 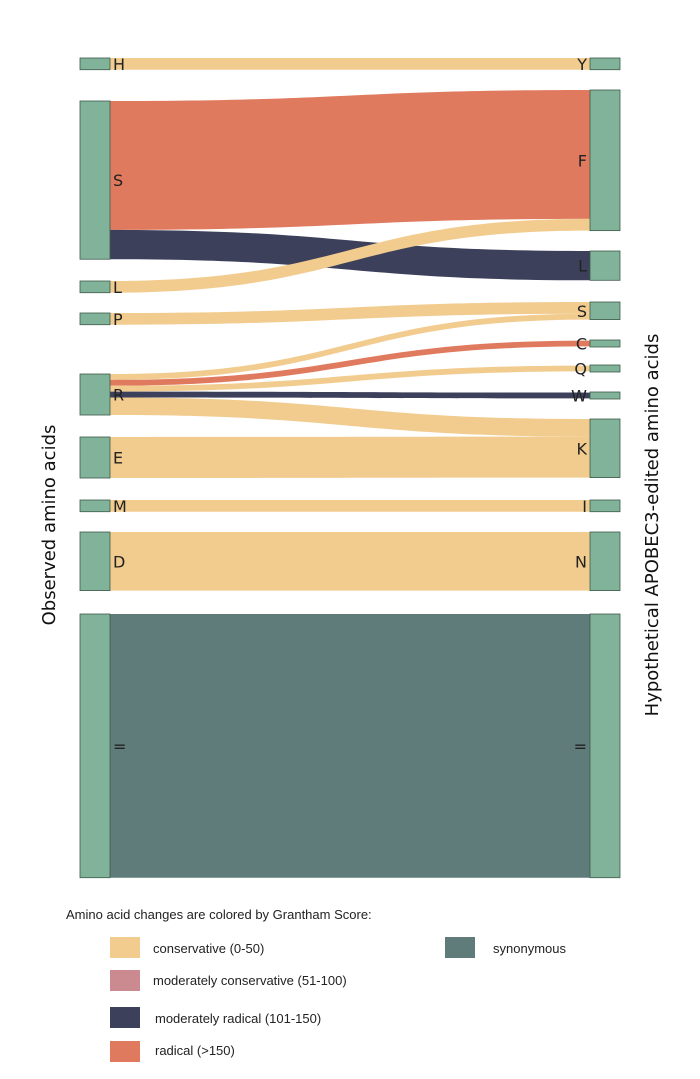 What do you see at coordinates (350, 395) in the screenshot?
I see `flow-R-to-W` at bounding box center [350, 395].